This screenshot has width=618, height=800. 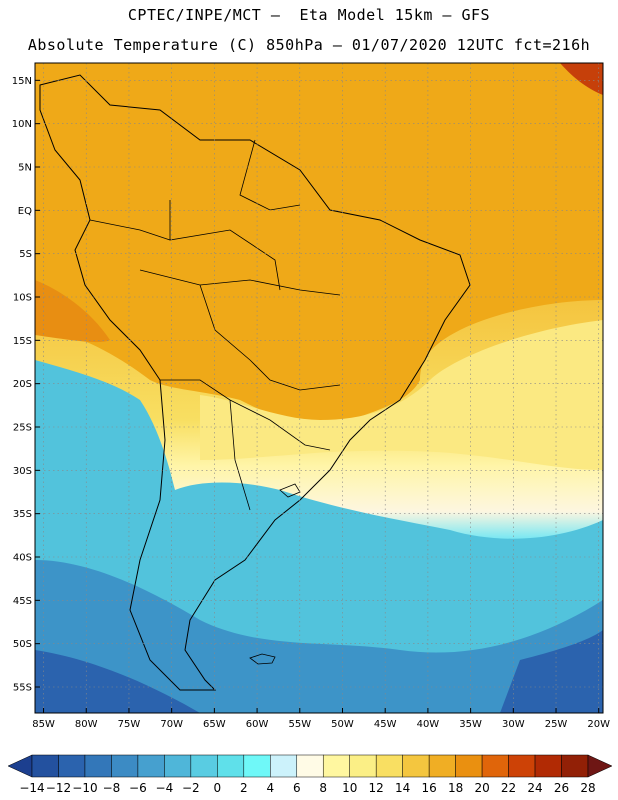 What do you see at coordinates (297, 788) in the screenshot?
I see `colorbar-label: 6` at bounding box center [297, 788].